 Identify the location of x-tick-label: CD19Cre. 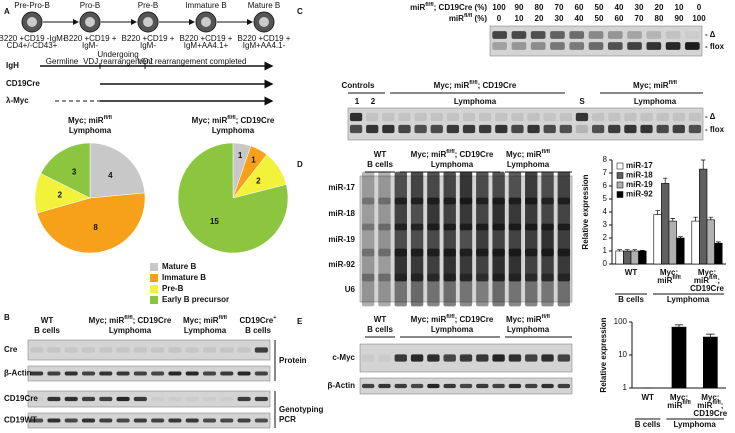
(710, 413).